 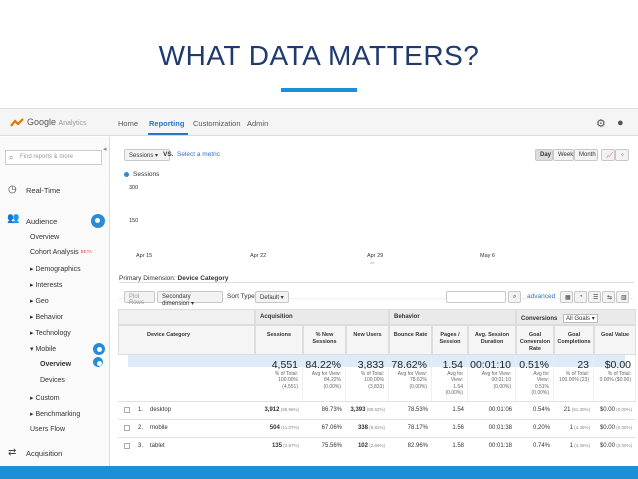 What do you see at coordinates (290, 445) in the screenshot?
I see `cell-percent: (2.97%)` at bounding box center [290, 445].